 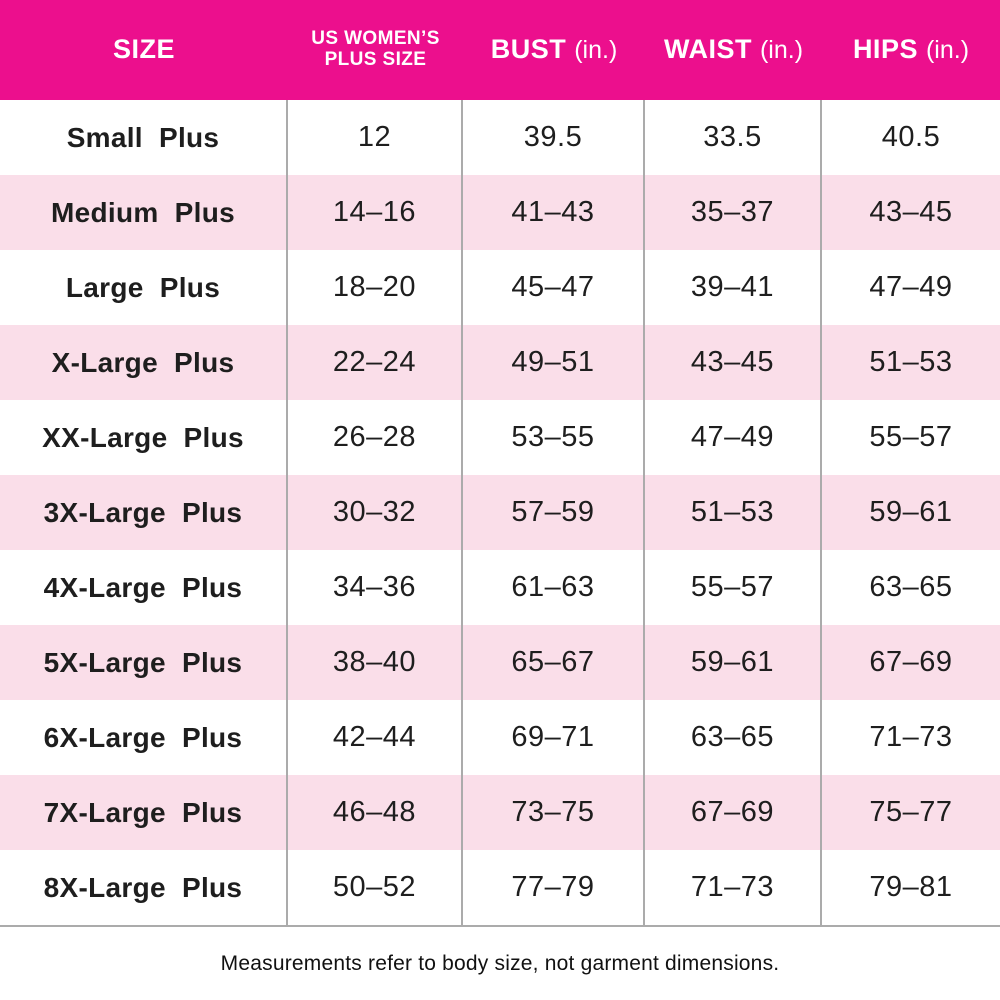 What do you see at coordinates (733, 812) in the screenshot?
I see `waist-cell: 67–69` at bounding box center [733, 812].